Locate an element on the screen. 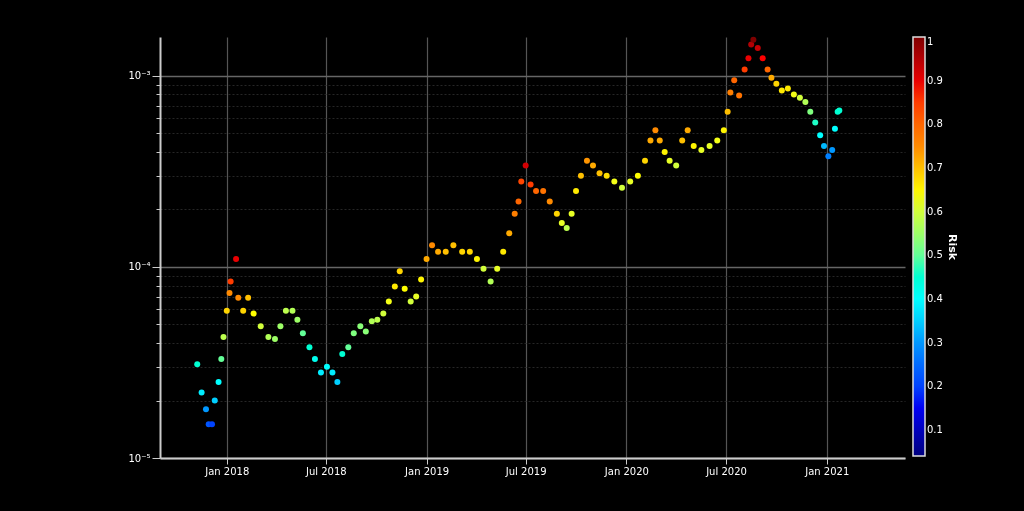 This screenshot has width=1024, height=511. color-bar-label: 0.4 is located at coordinates (935, 298).